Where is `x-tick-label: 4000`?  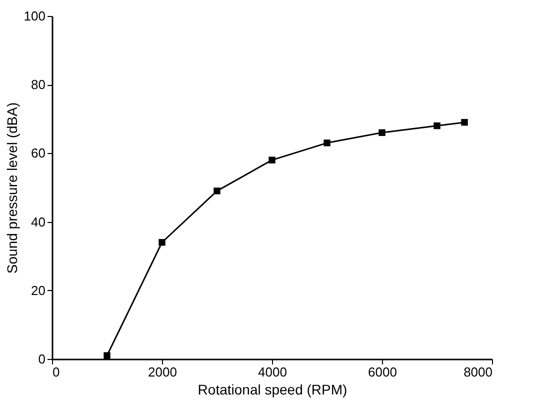
x-tick-label: 4000 is located at coordinates (272, 372).